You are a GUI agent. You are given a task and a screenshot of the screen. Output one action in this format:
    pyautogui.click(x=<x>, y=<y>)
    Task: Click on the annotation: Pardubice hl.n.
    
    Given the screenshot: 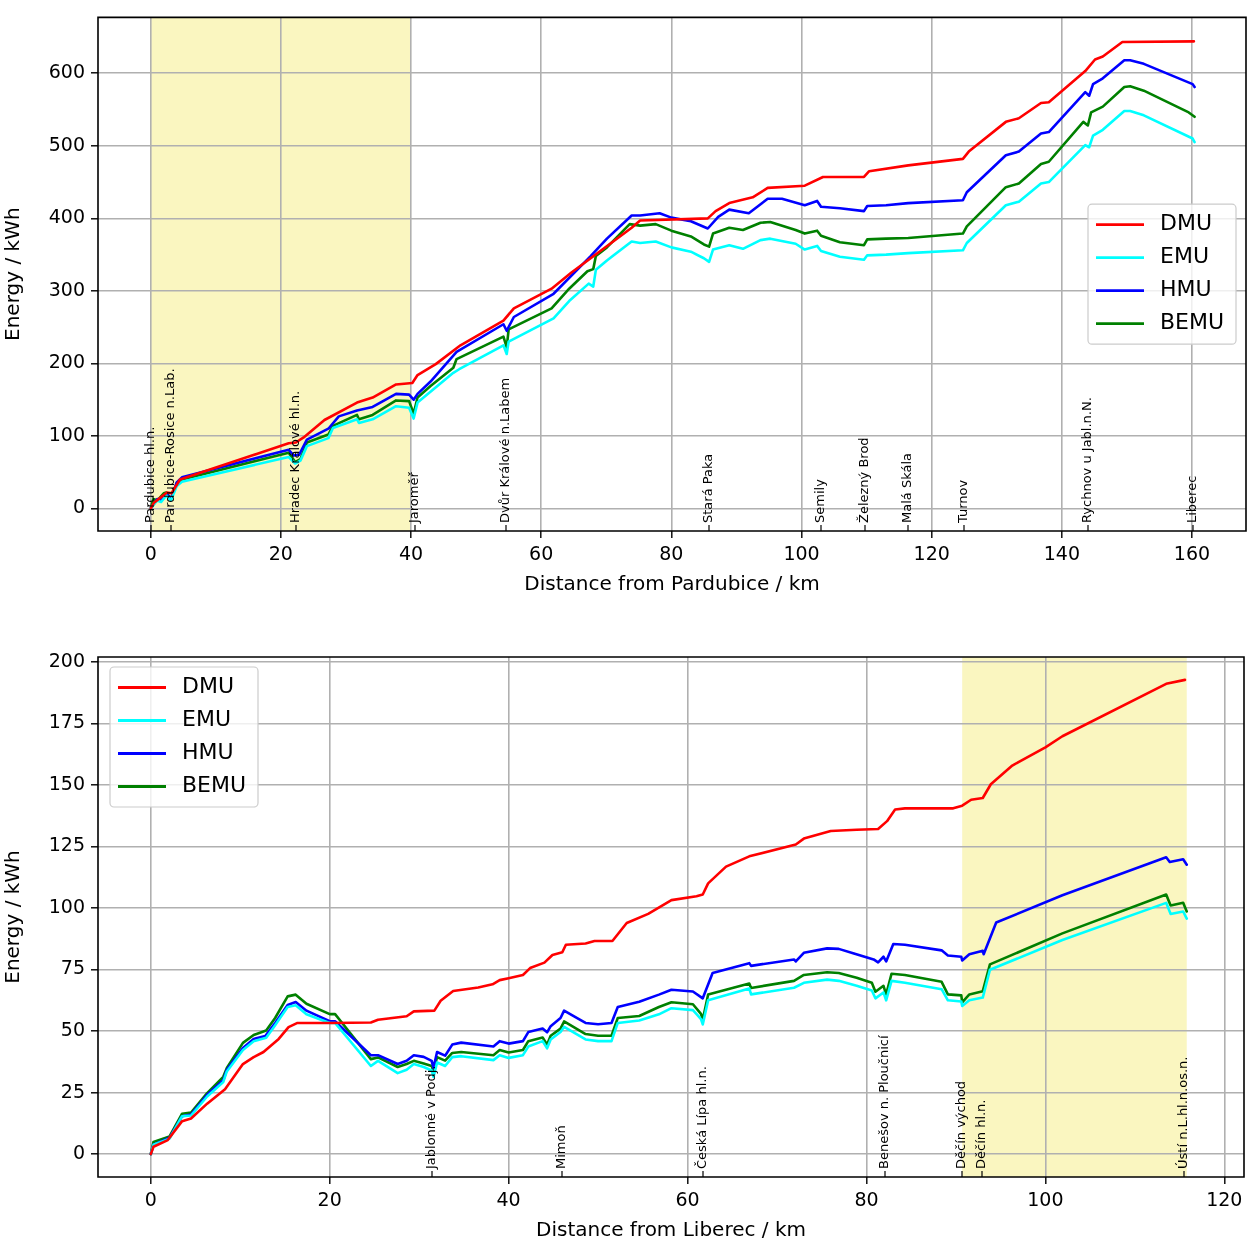 What is the action you would take?
    pyautogui.click(x=150, y=474)
    